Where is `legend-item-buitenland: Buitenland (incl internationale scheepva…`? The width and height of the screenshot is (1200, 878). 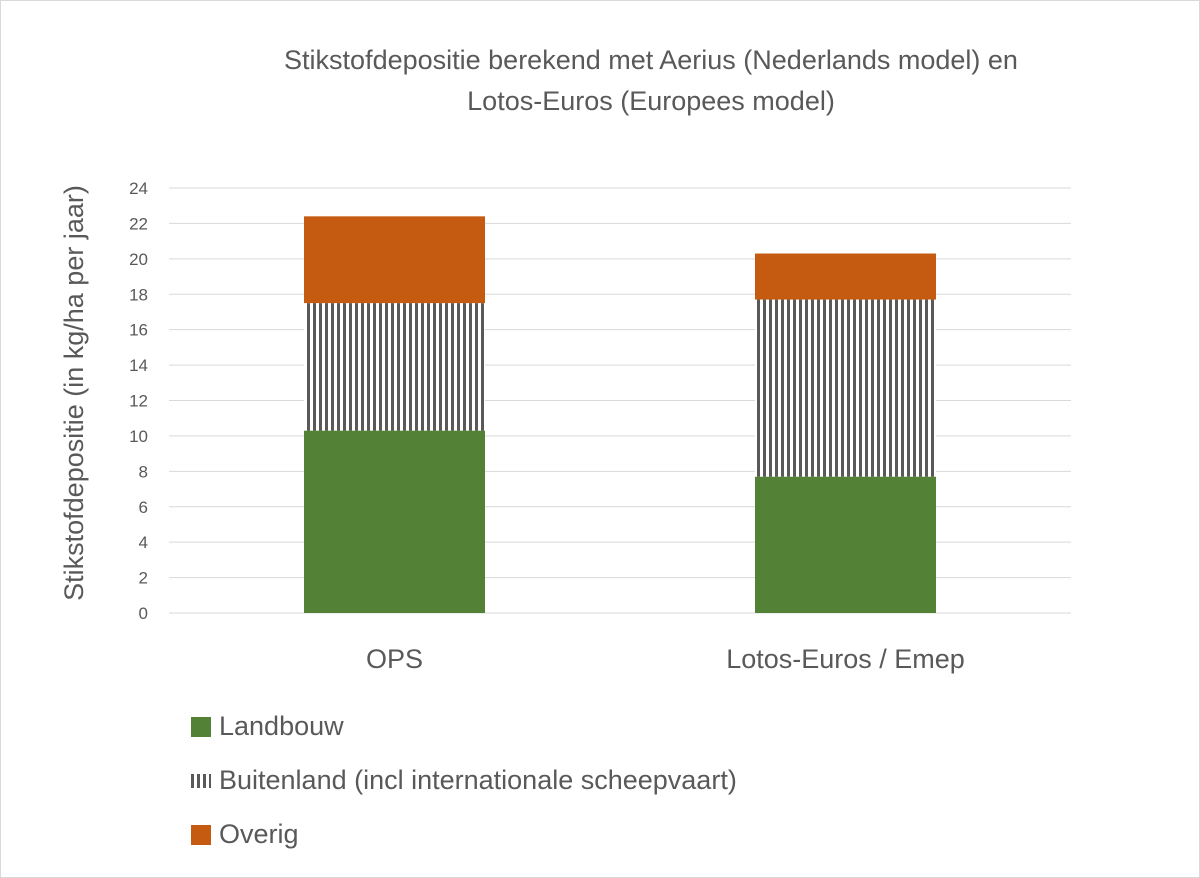
legend-item-buitenland: Buitenland (incl internationale scheepva… is located at coordinates (464, 780).